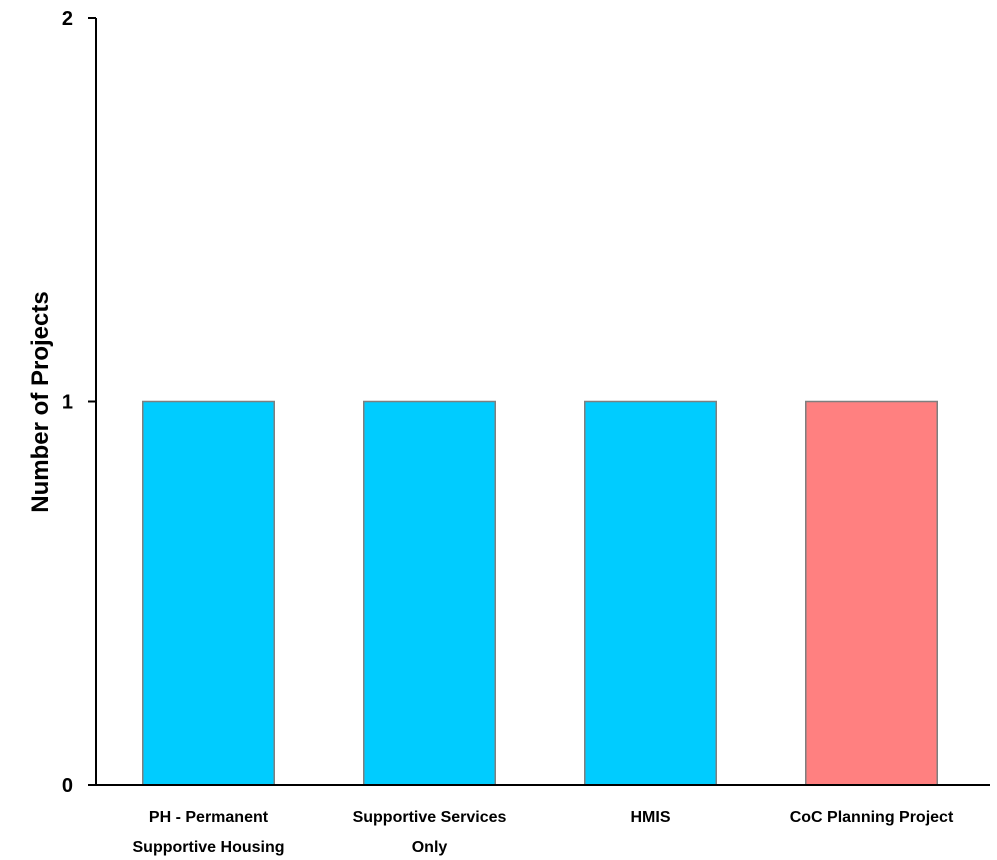 The image size is (997, 860). I want to click on x-category-label: HMIS, so click(651, 817).